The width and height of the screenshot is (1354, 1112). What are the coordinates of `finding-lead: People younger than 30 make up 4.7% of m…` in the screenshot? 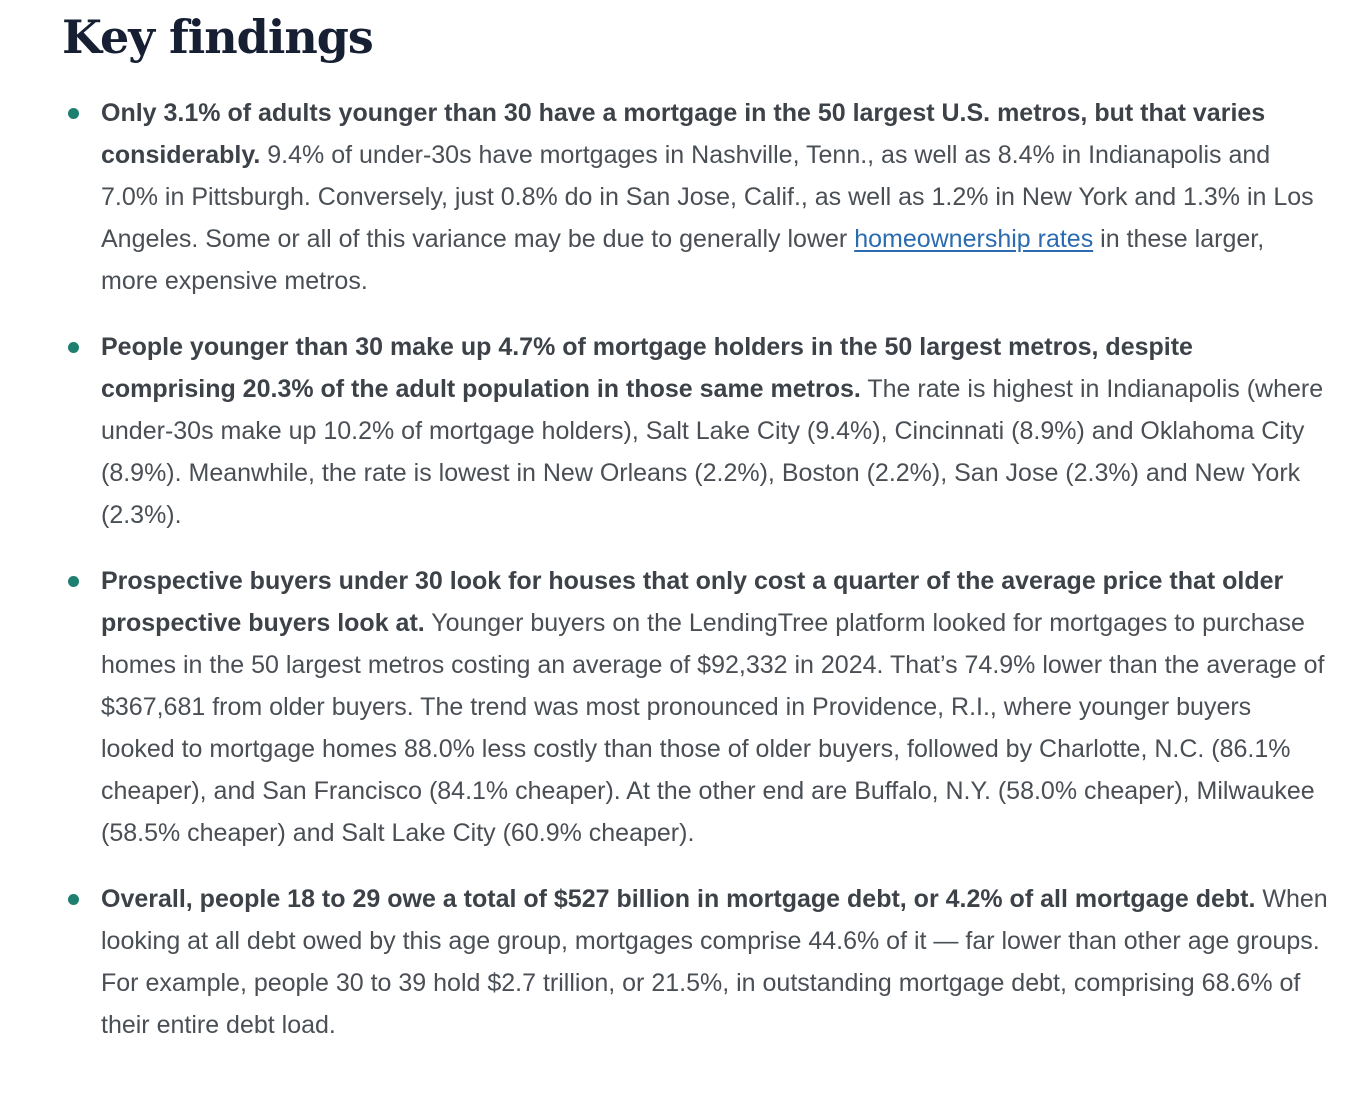 It's located at (647, 368).